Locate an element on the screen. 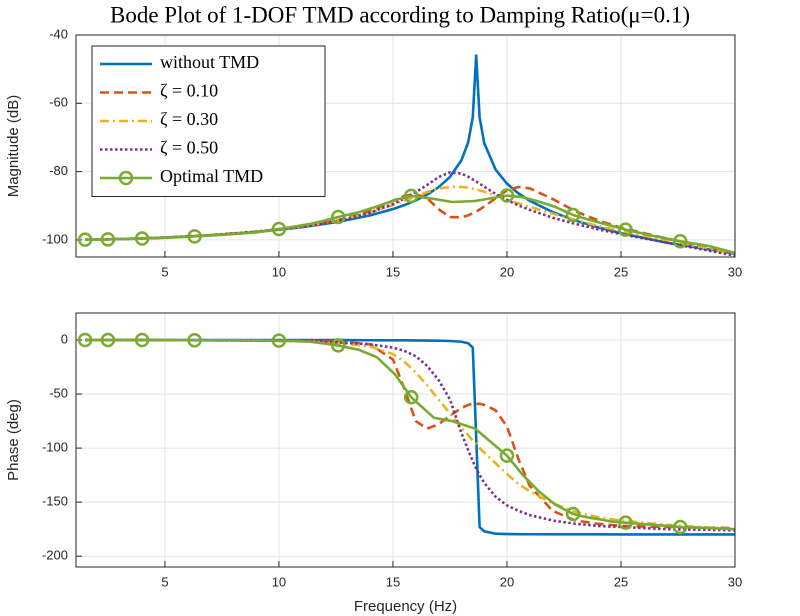  y-tick-label: 0 is located at coordinates (64, 338).